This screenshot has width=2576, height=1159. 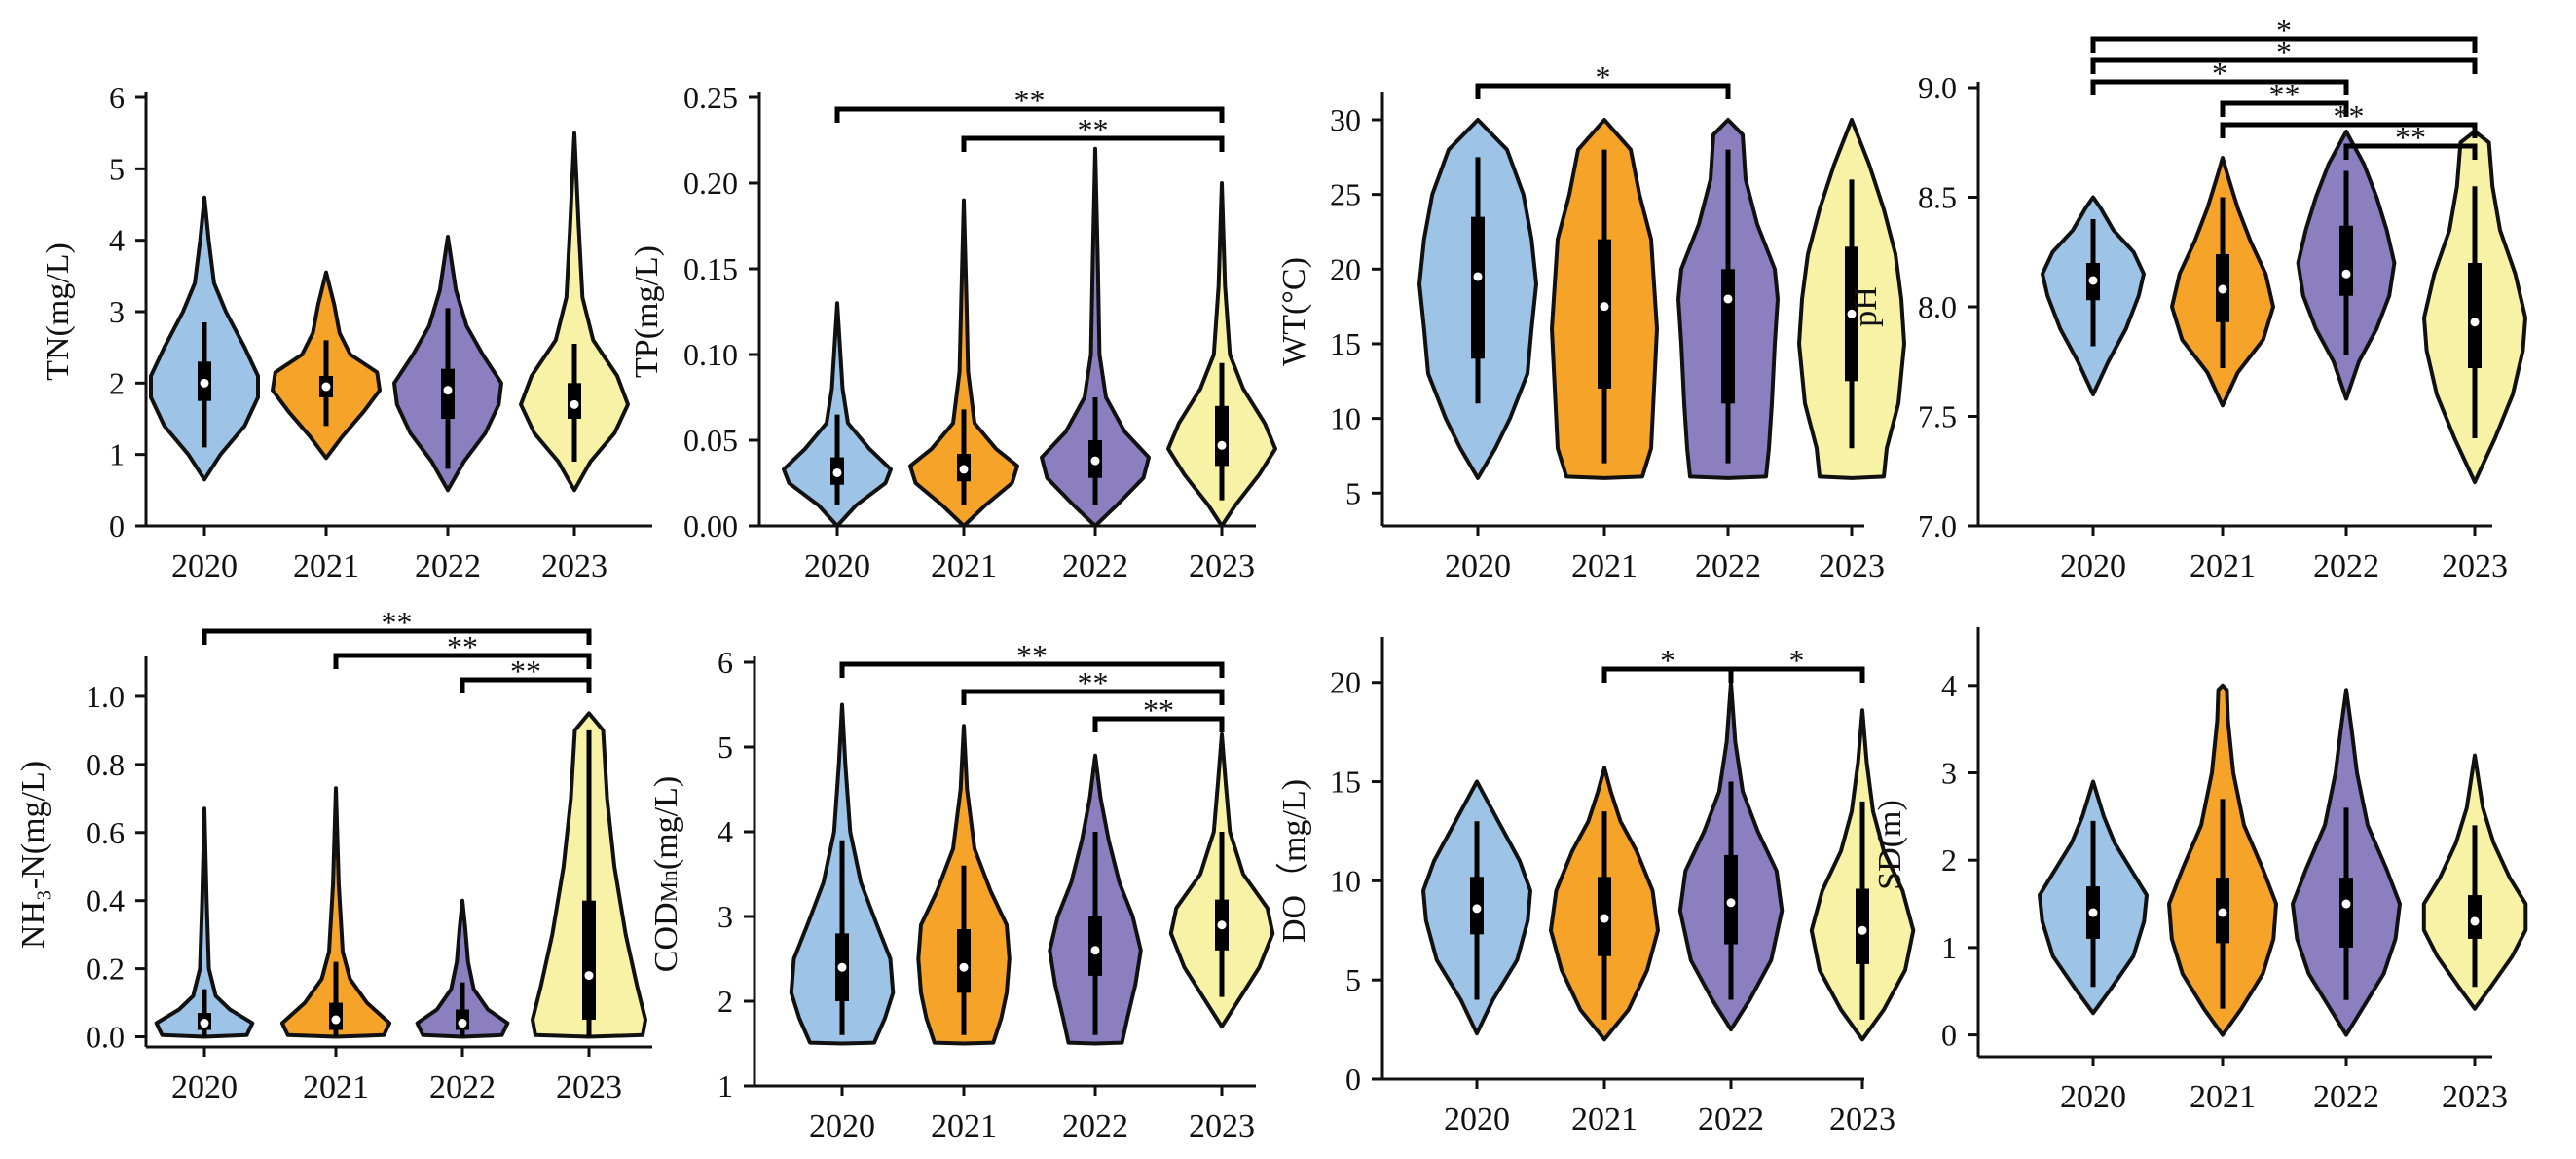 I want to click on panel-wt: 5 10 15 20 25 30 WT(°C) 2020 2021 2022 2023 *, so click(x=1591, y=321).